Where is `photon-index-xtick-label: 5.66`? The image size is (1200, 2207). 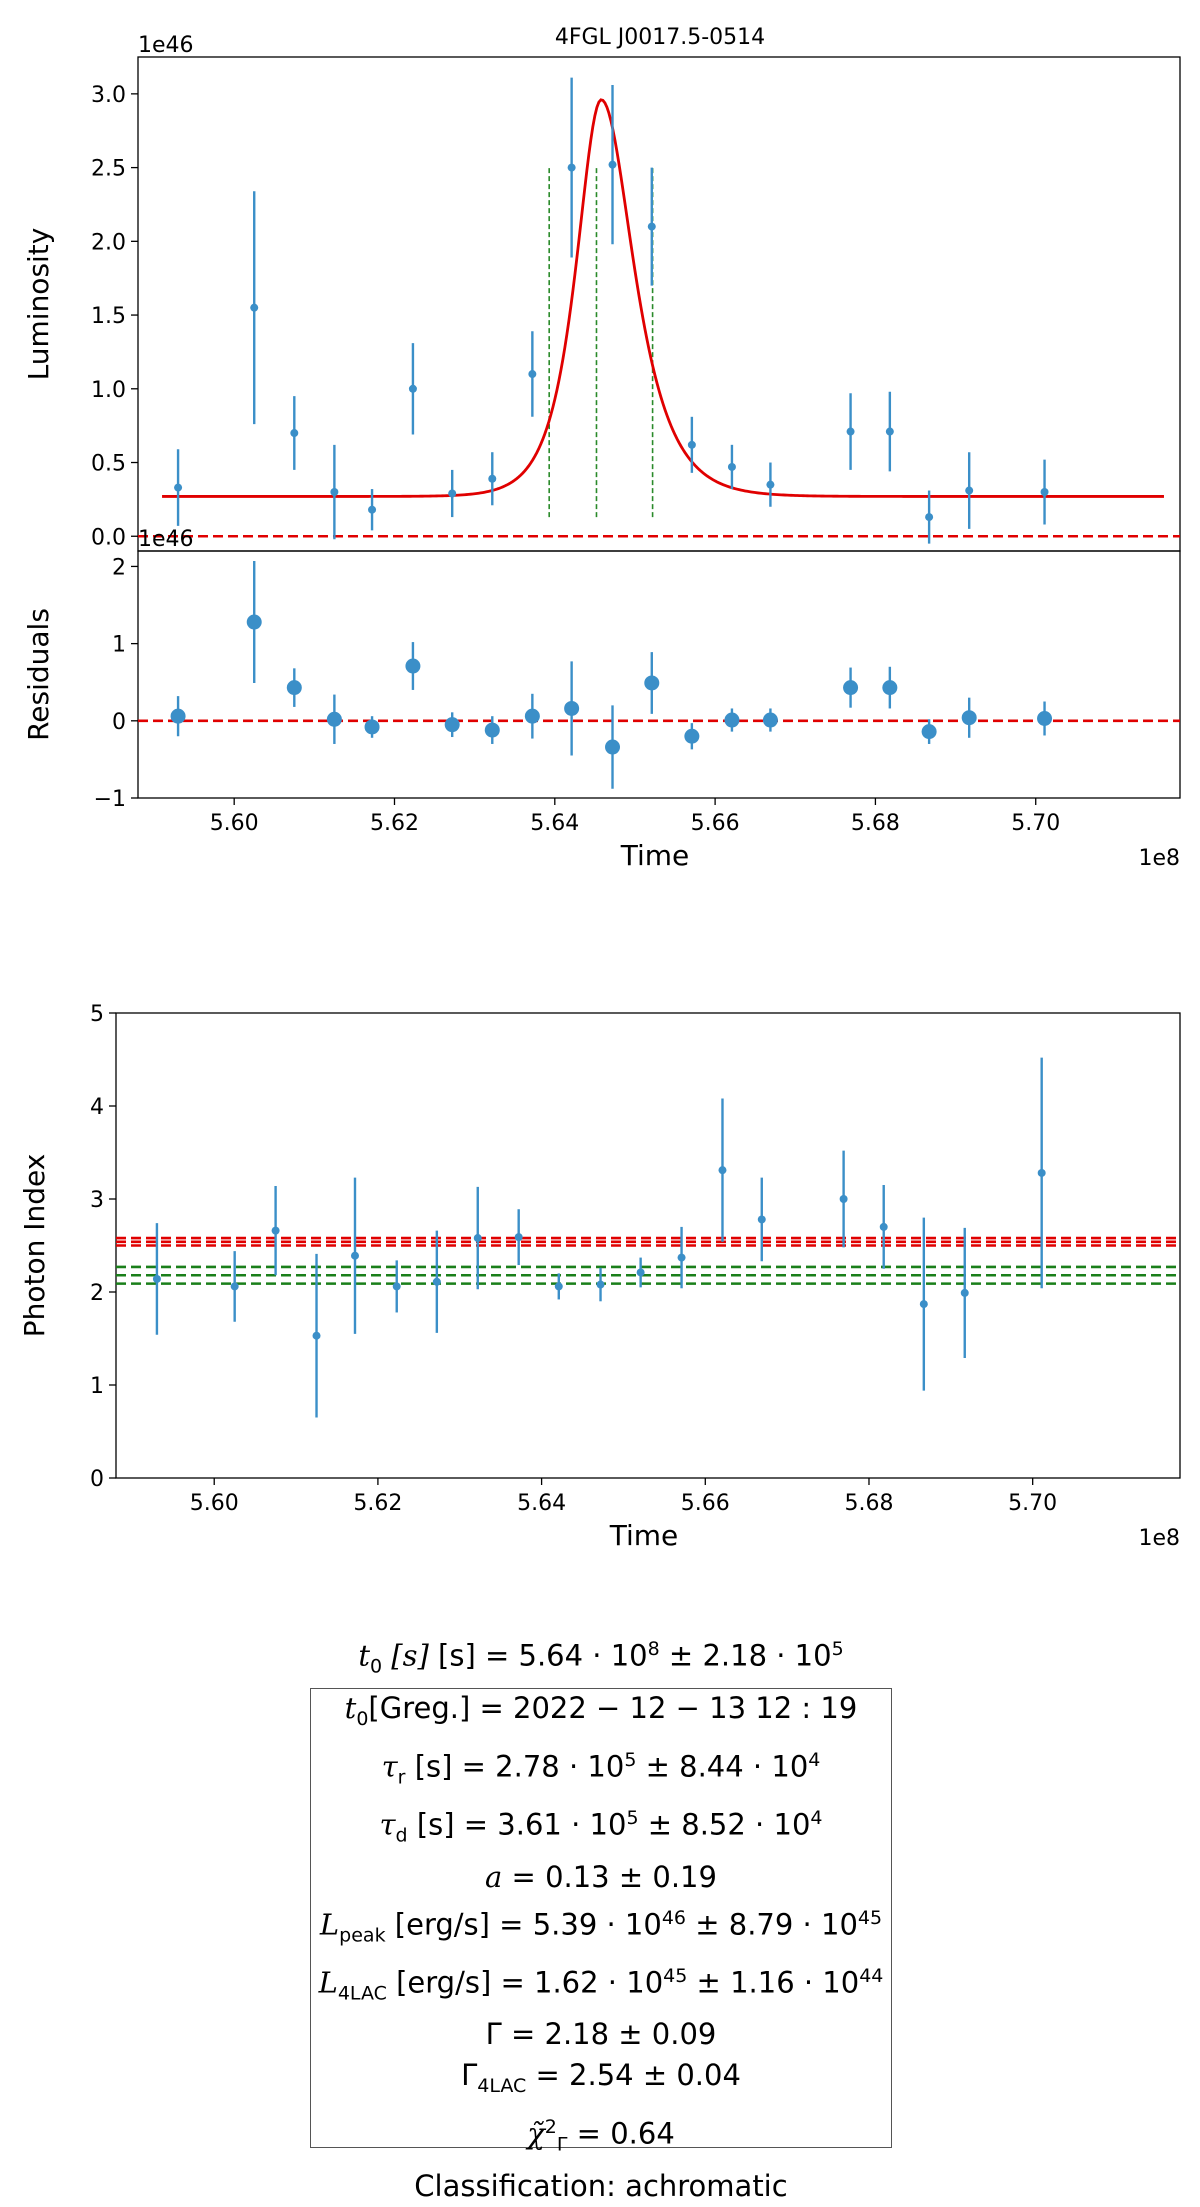 photon-index-xtick-label: 5.66 is located at coordinates (705, 1503).